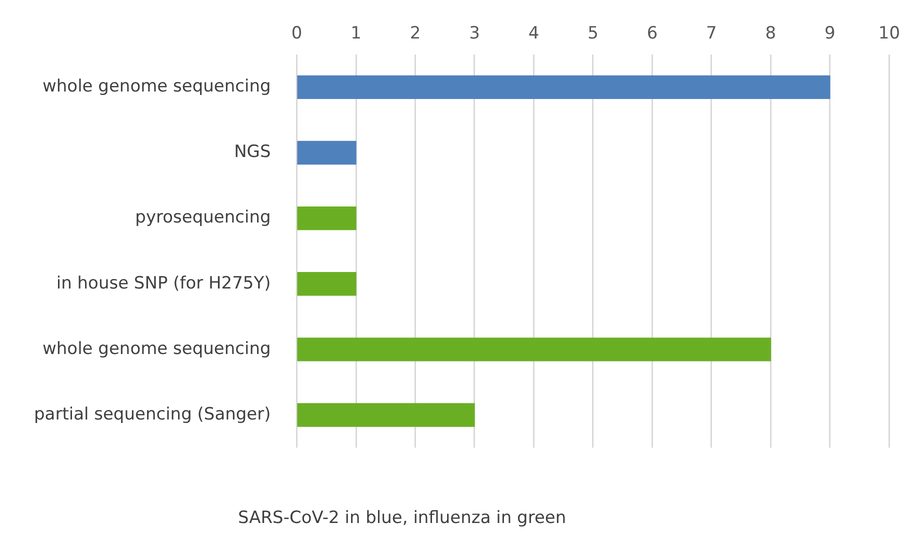  I want to click on x-tick-label: 1, so click(356, 34).